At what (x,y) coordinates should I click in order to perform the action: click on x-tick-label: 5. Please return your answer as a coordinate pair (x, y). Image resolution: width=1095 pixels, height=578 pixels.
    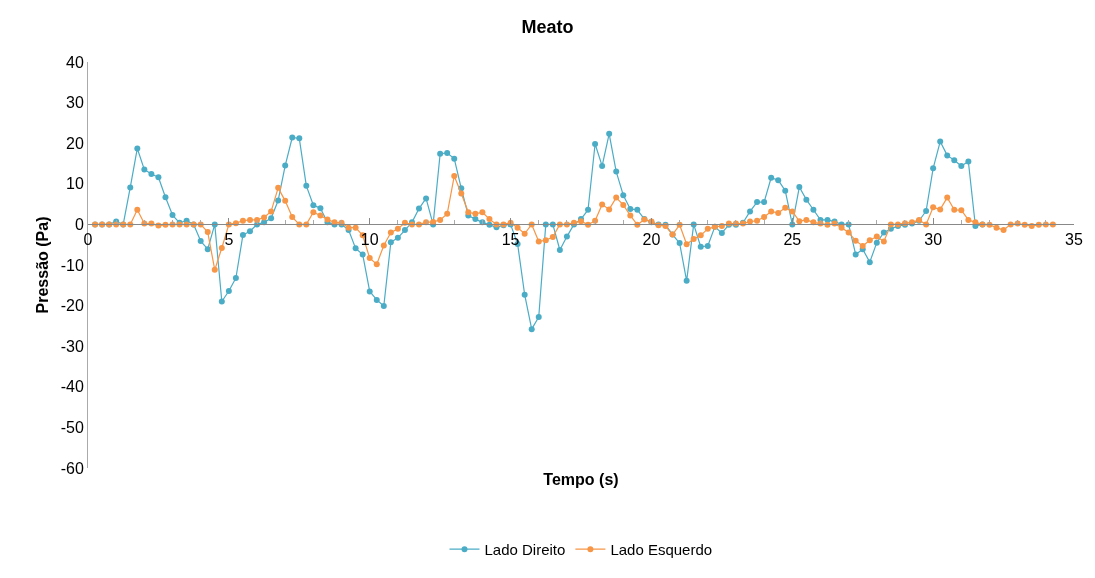
    Looking at the image, I should click on (229, 239).